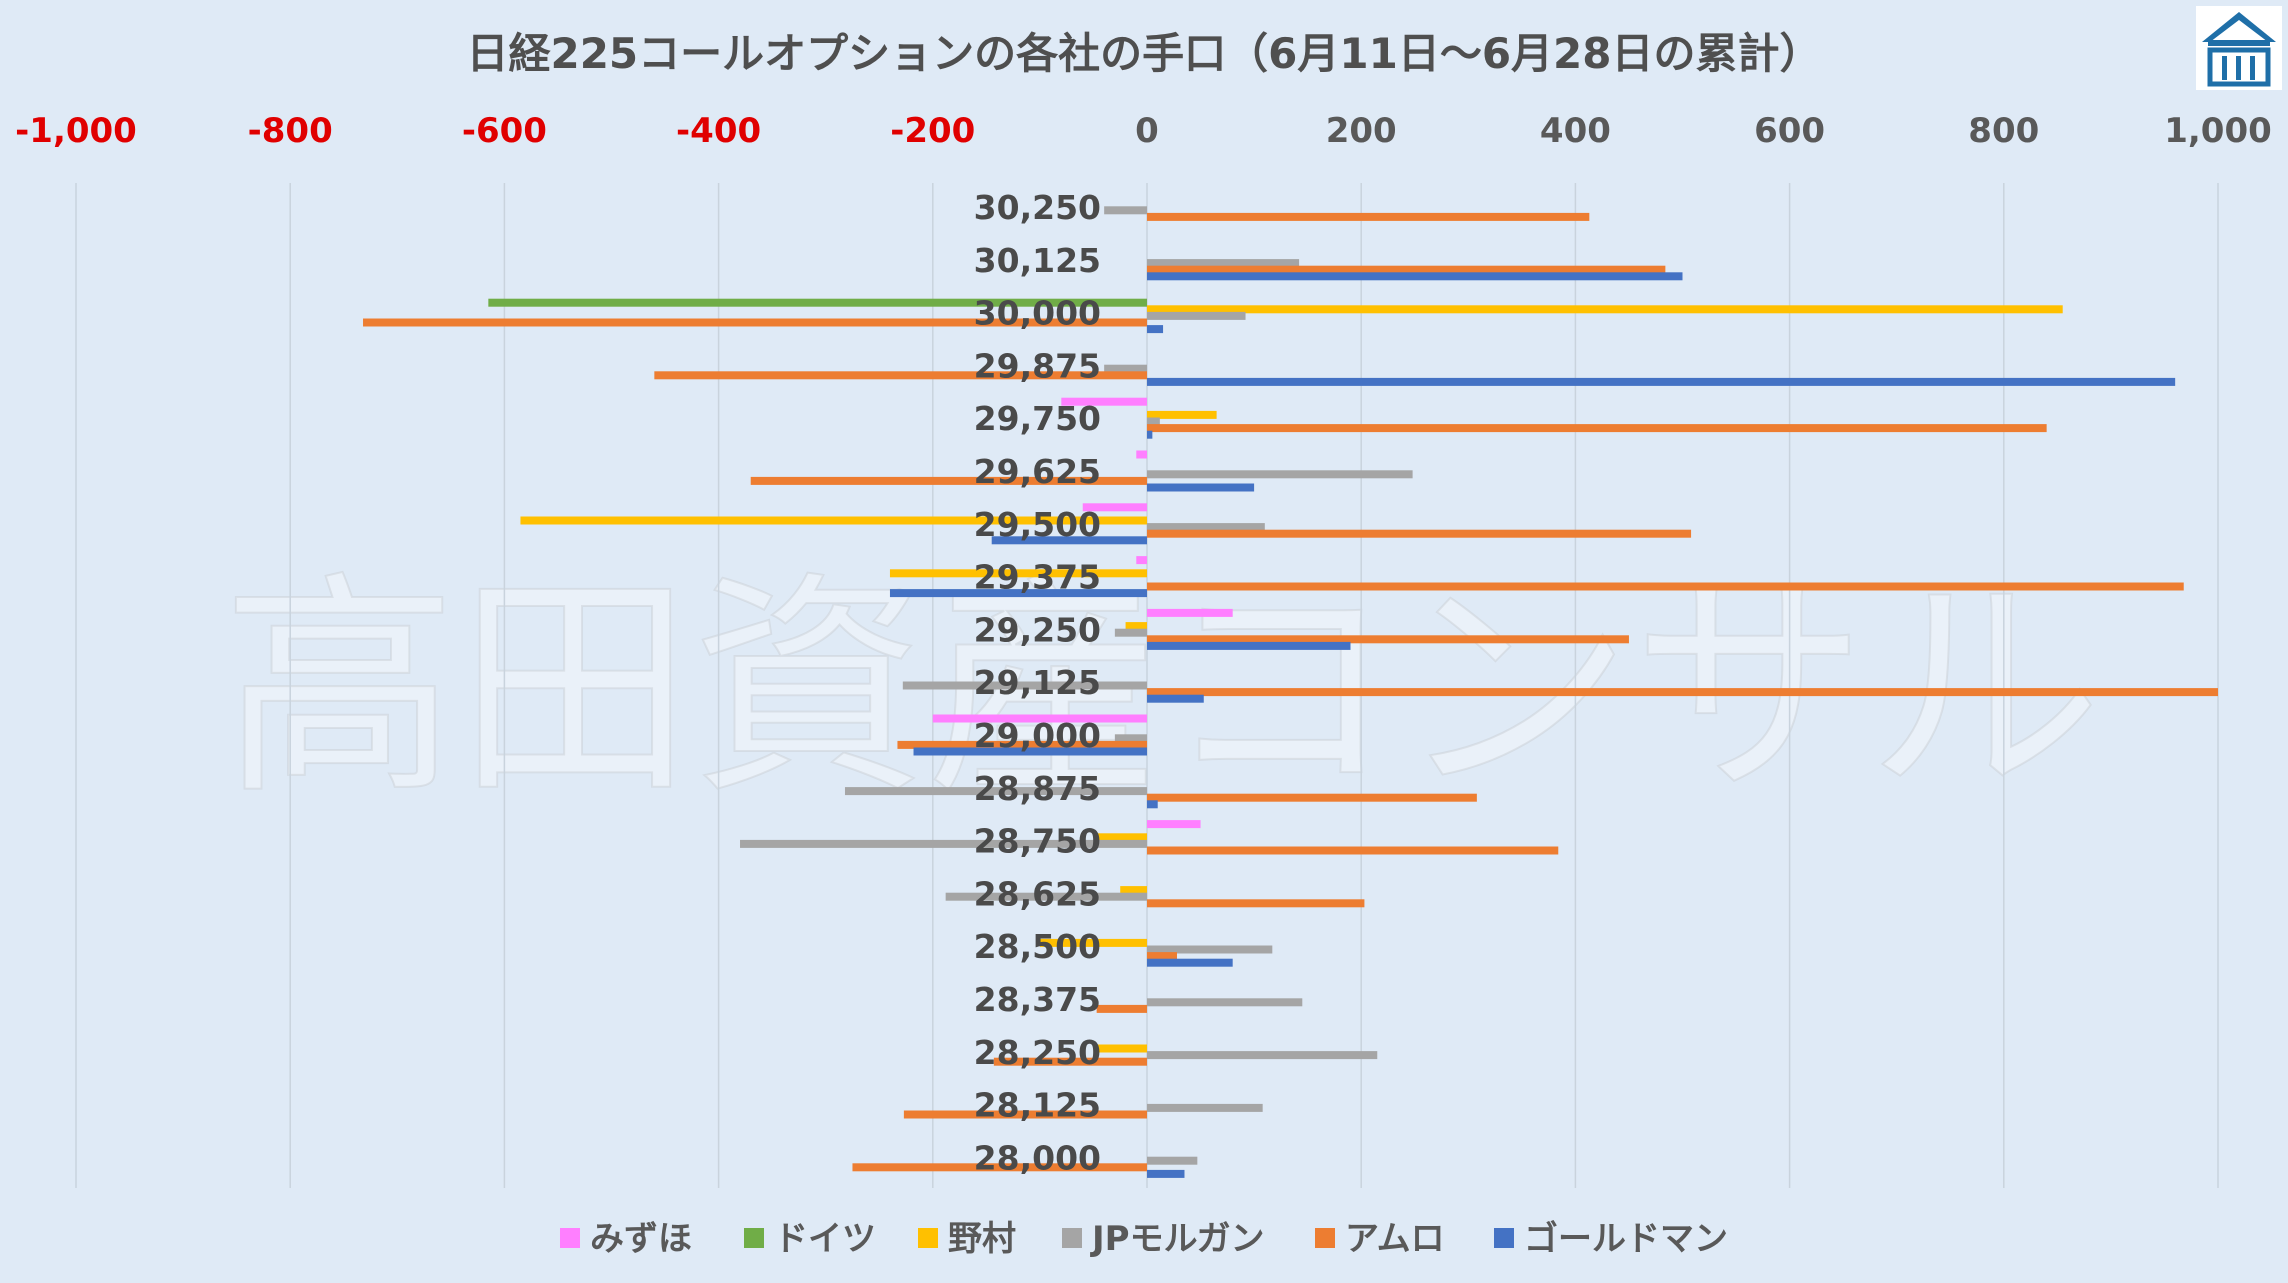 This screenshot has width=2288, height=1283. What do you see at coordinates (982, 1239) in the screenshot?
I see `legend-label: 野村` at bounding box center [982, 1239].